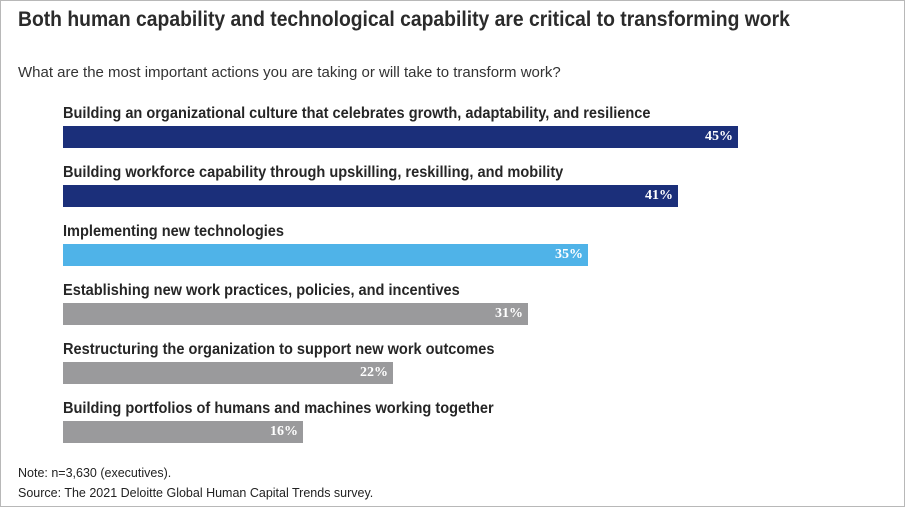  I want to click on chart-note: Note: n=3,630 (executives)., so click(95, 473).